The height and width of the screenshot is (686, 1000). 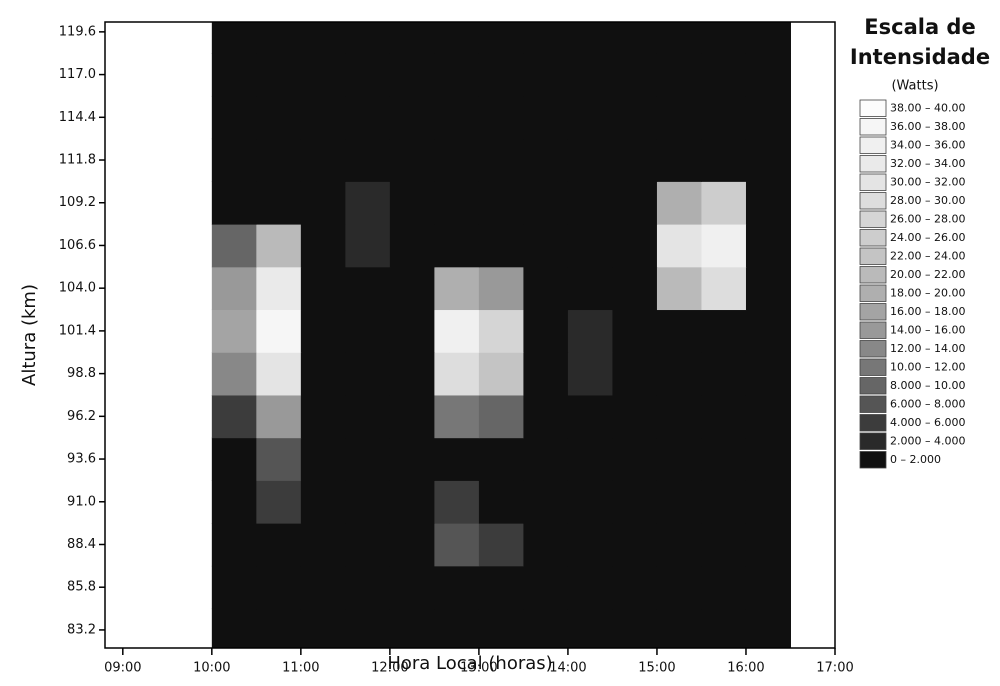 I want to click on y-tick-label: 83.2, so click(x=81, y=629).